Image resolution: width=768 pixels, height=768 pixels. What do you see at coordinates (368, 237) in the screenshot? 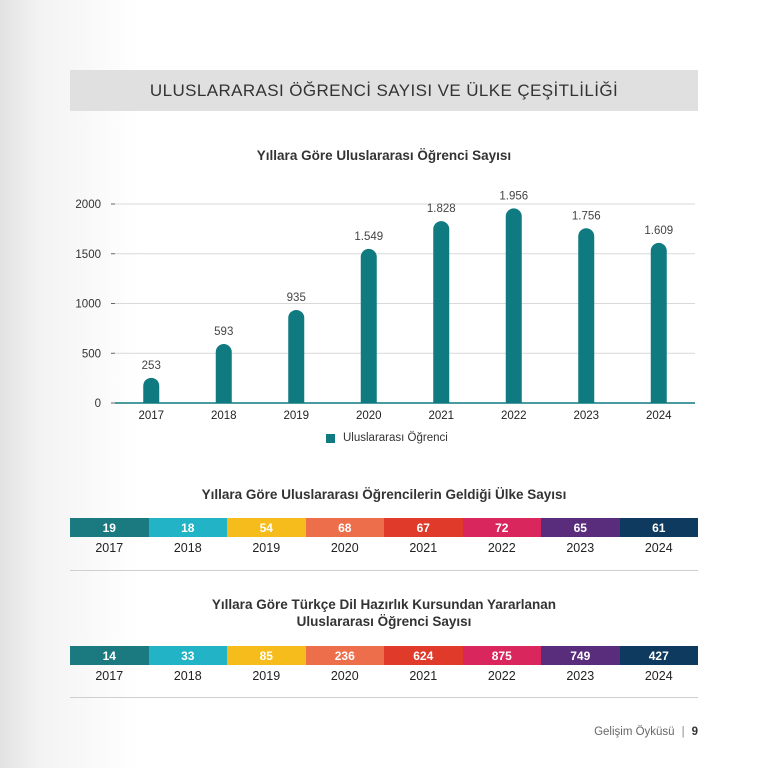
I see `bar-value-label: 1.549` at bounding box center [368, 237].